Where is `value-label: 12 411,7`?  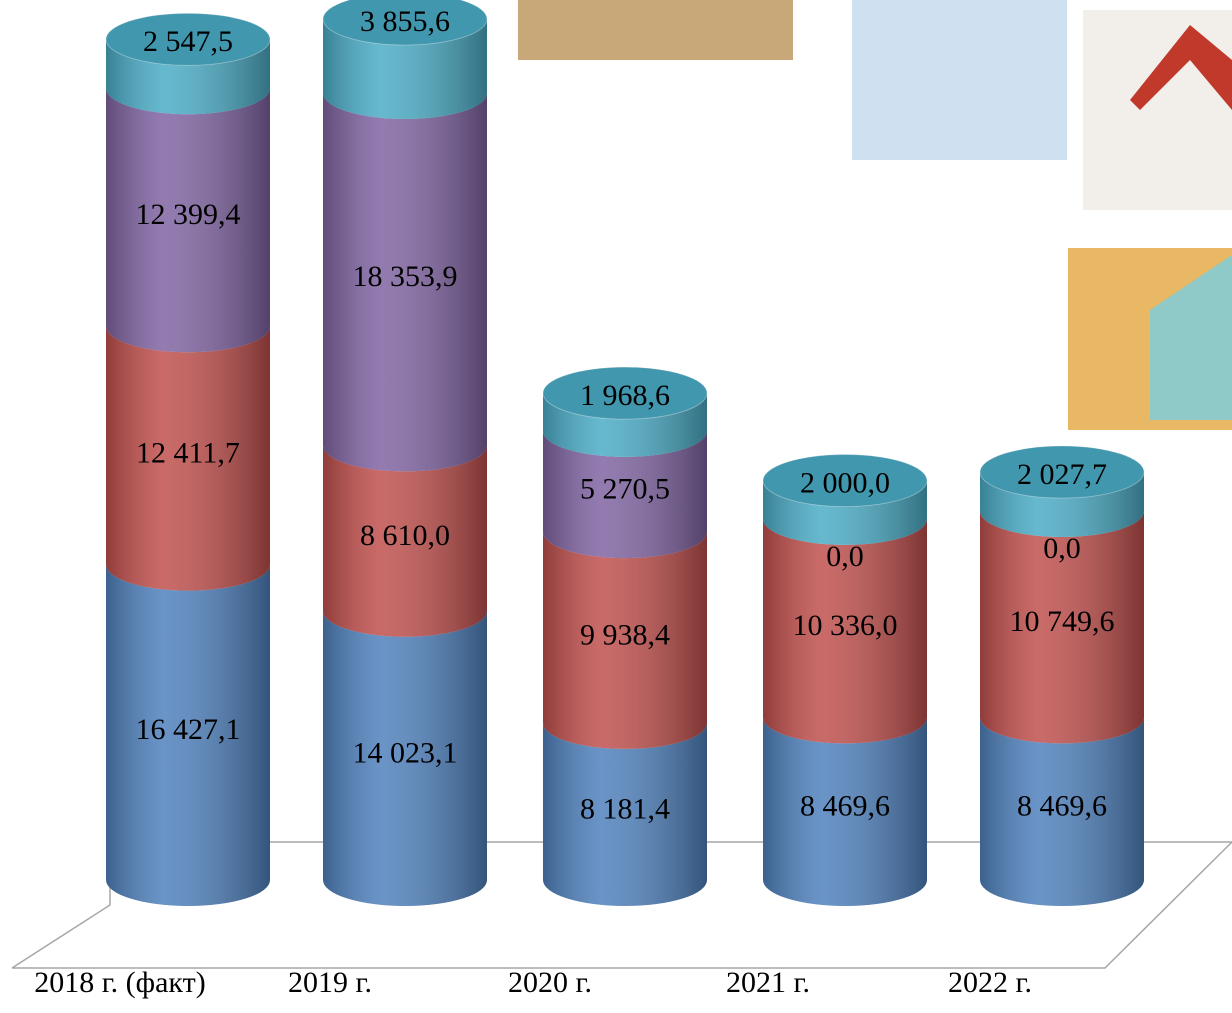
value-label: 12 411,7 is located at coordinates (188, 452).